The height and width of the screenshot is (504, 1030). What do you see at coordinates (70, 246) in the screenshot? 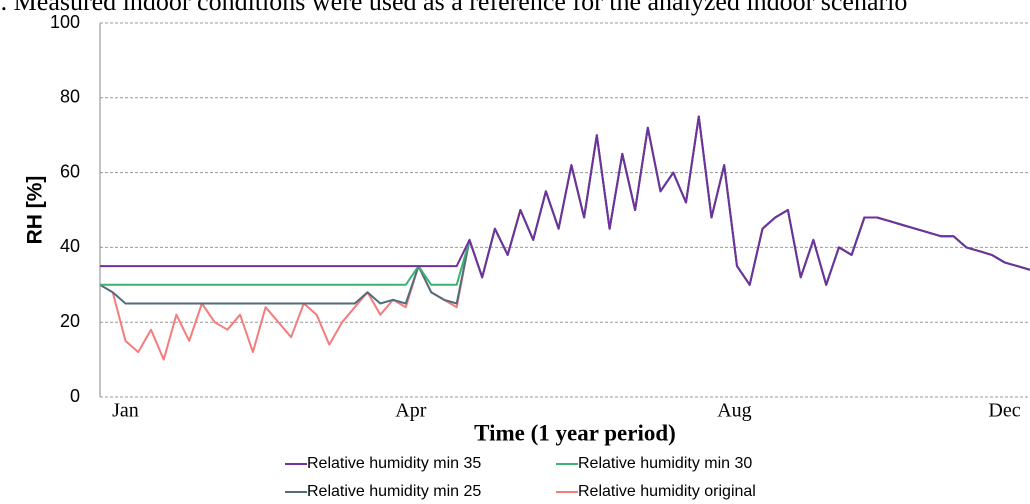
I see `y-tick-label: 40` at bounding box center [70, 246].